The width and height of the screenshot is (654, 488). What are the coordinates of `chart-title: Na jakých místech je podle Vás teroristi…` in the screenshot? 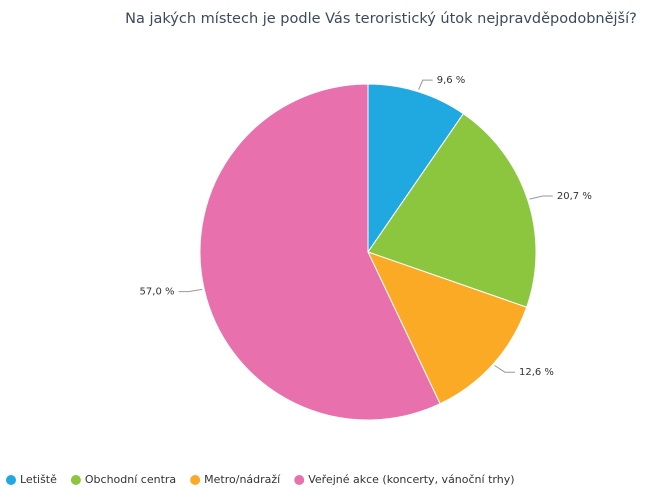 It's located at (381, 19).